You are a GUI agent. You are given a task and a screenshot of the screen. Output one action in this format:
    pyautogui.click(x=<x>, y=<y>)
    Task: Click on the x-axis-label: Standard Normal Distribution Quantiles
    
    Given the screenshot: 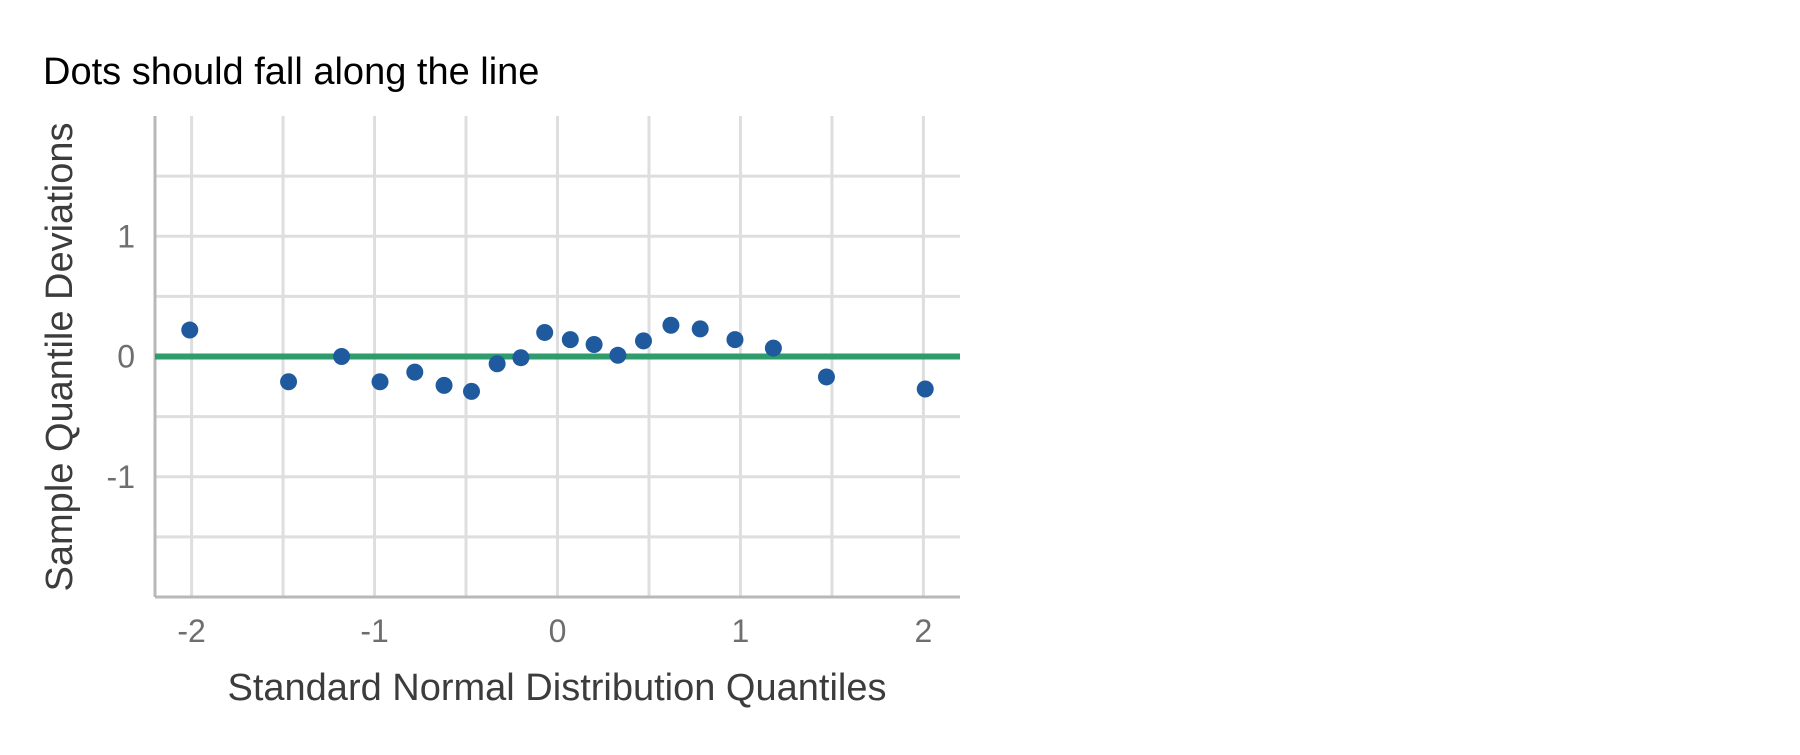 What is the action you would take?
    pyautogui.click(x=557, y=688)
    